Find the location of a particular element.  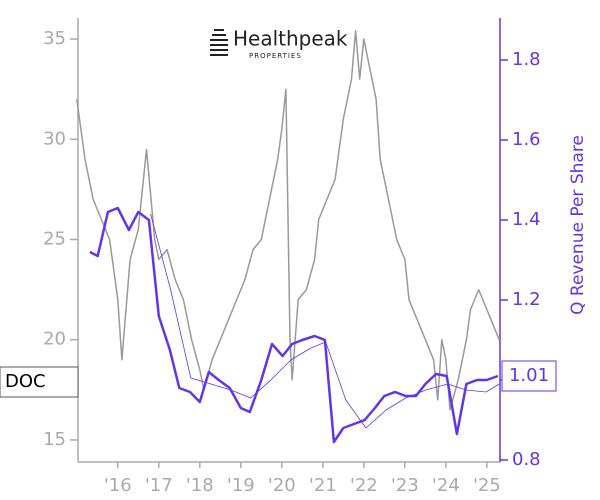

y-tick-label: 20 is located at coordinates (54, 339).